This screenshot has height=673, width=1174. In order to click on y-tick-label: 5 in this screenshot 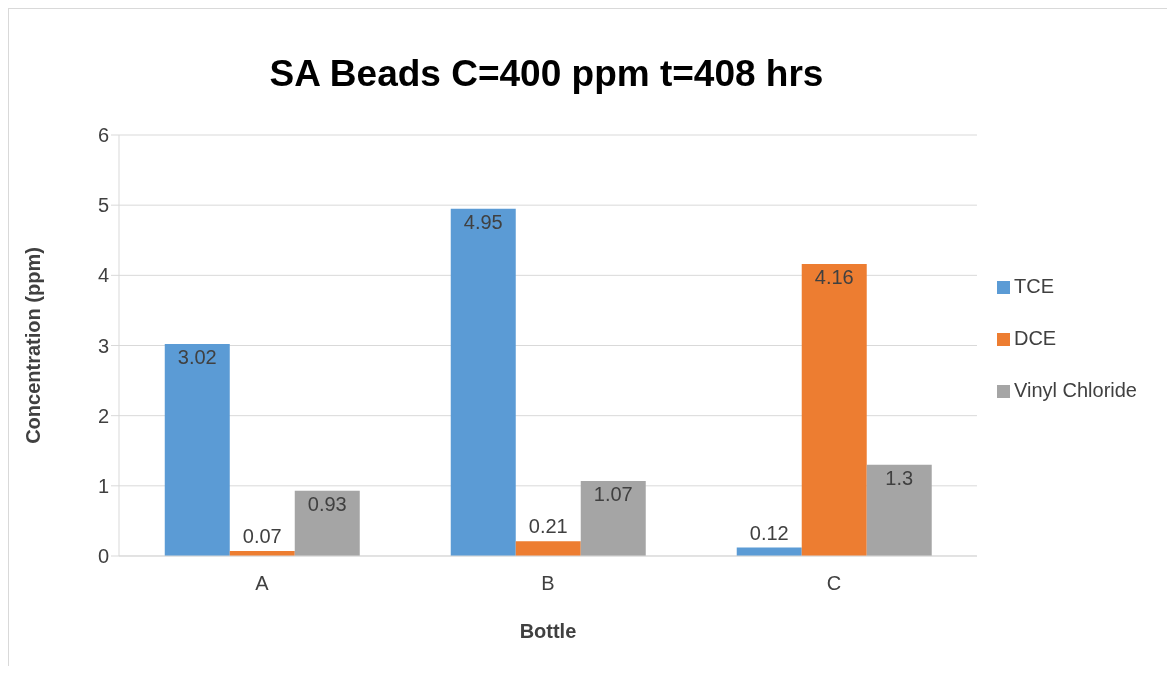, I will do `click(103, 205)`.